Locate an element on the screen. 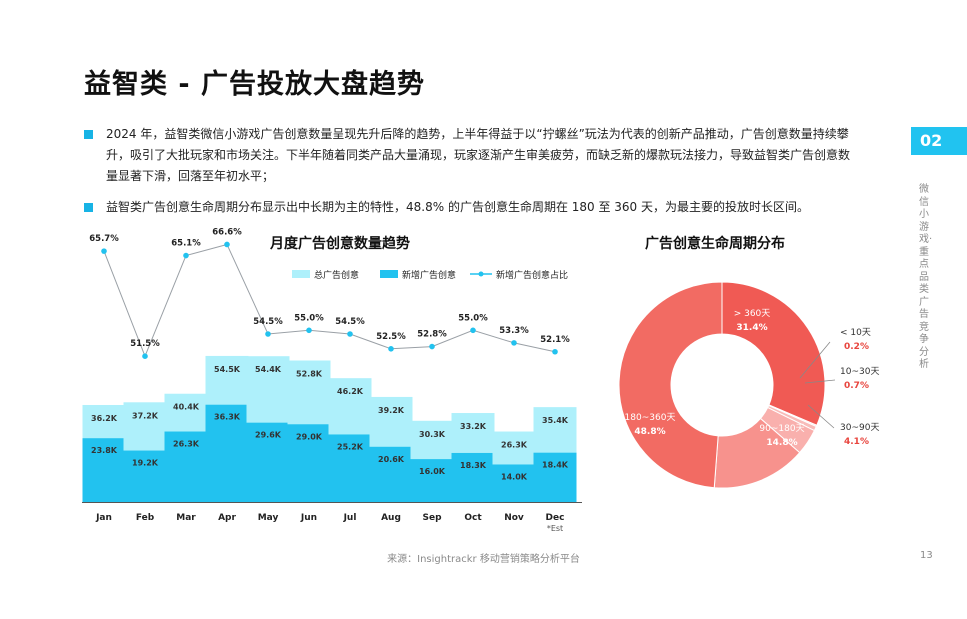 The height and width of the screenshot is (619, 967). bar-total-Feb is located at coordinates (145, 452).